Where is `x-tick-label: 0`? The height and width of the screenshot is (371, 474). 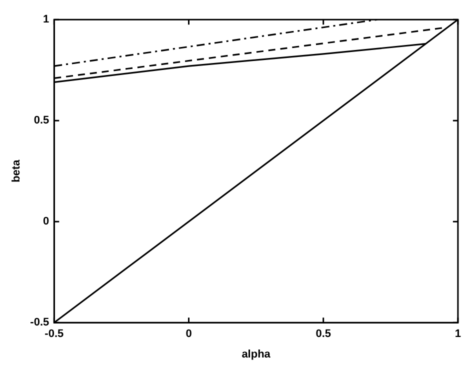 x-tick-label: 0 is located at coordinates (189, 334).